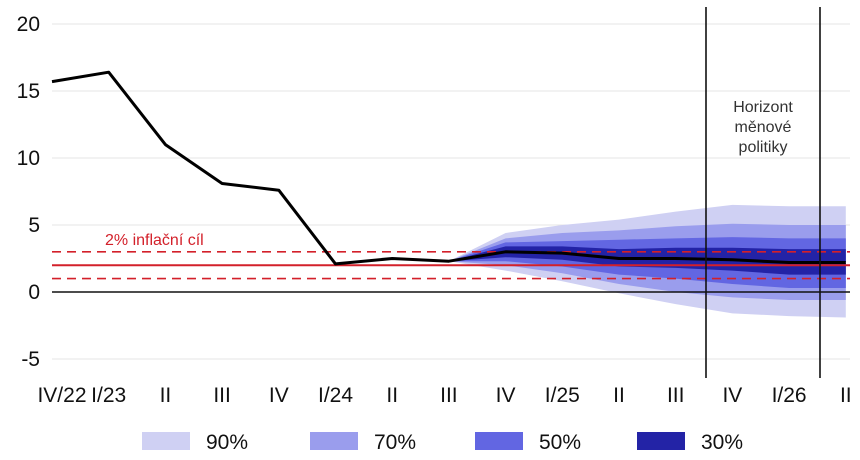 The image size is (860, 460). I want to click on y-tick-label: 0, so click(34, 292).